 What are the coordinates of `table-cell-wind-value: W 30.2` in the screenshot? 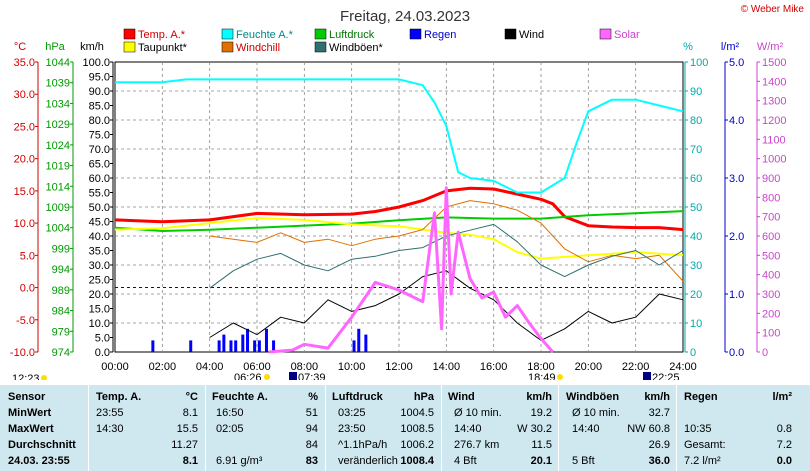 It's located at (534, 429).